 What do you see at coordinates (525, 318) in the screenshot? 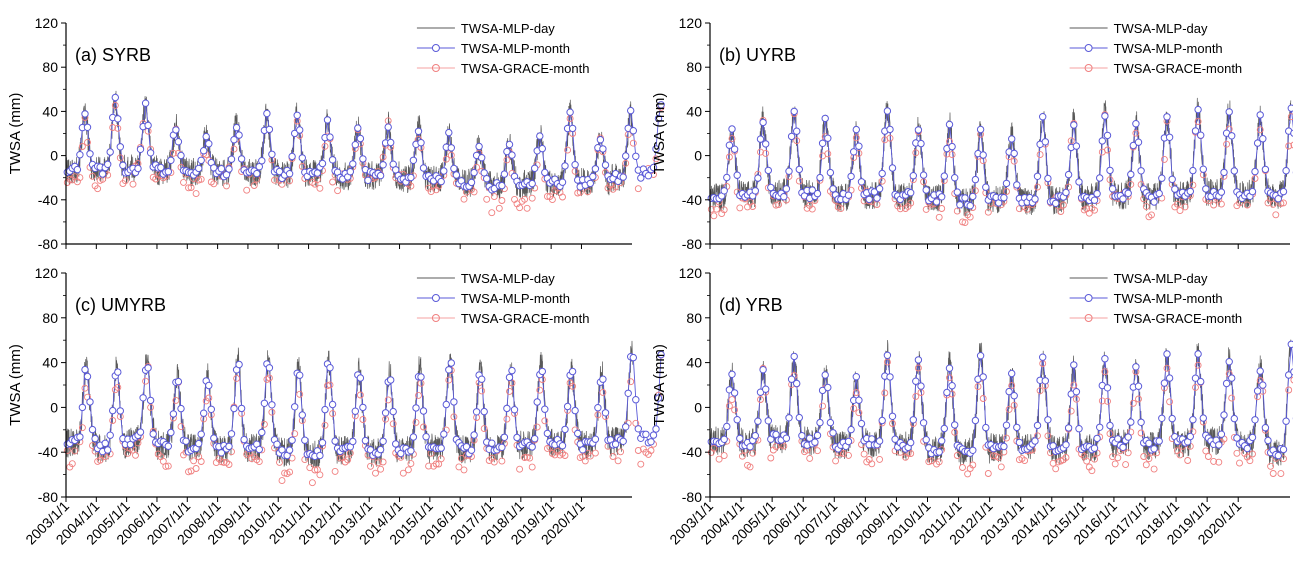
I see `legend-label: TWSA-GRACE-month` at bounding box center [525, 318].